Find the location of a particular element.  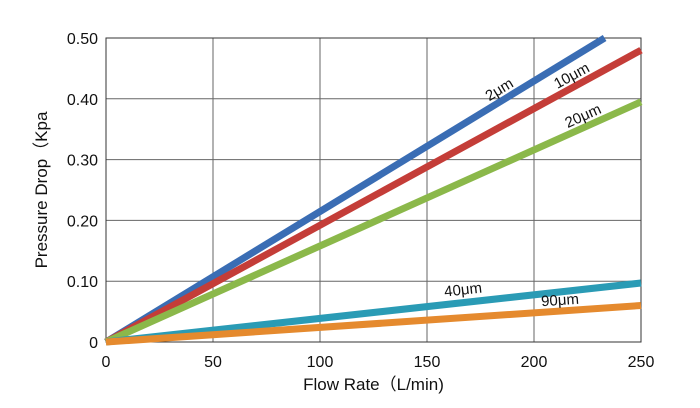

y-axis-ticks: 0 0.10 0.20 0.30 0.40 0.50 is located at coordinates (82, 191).